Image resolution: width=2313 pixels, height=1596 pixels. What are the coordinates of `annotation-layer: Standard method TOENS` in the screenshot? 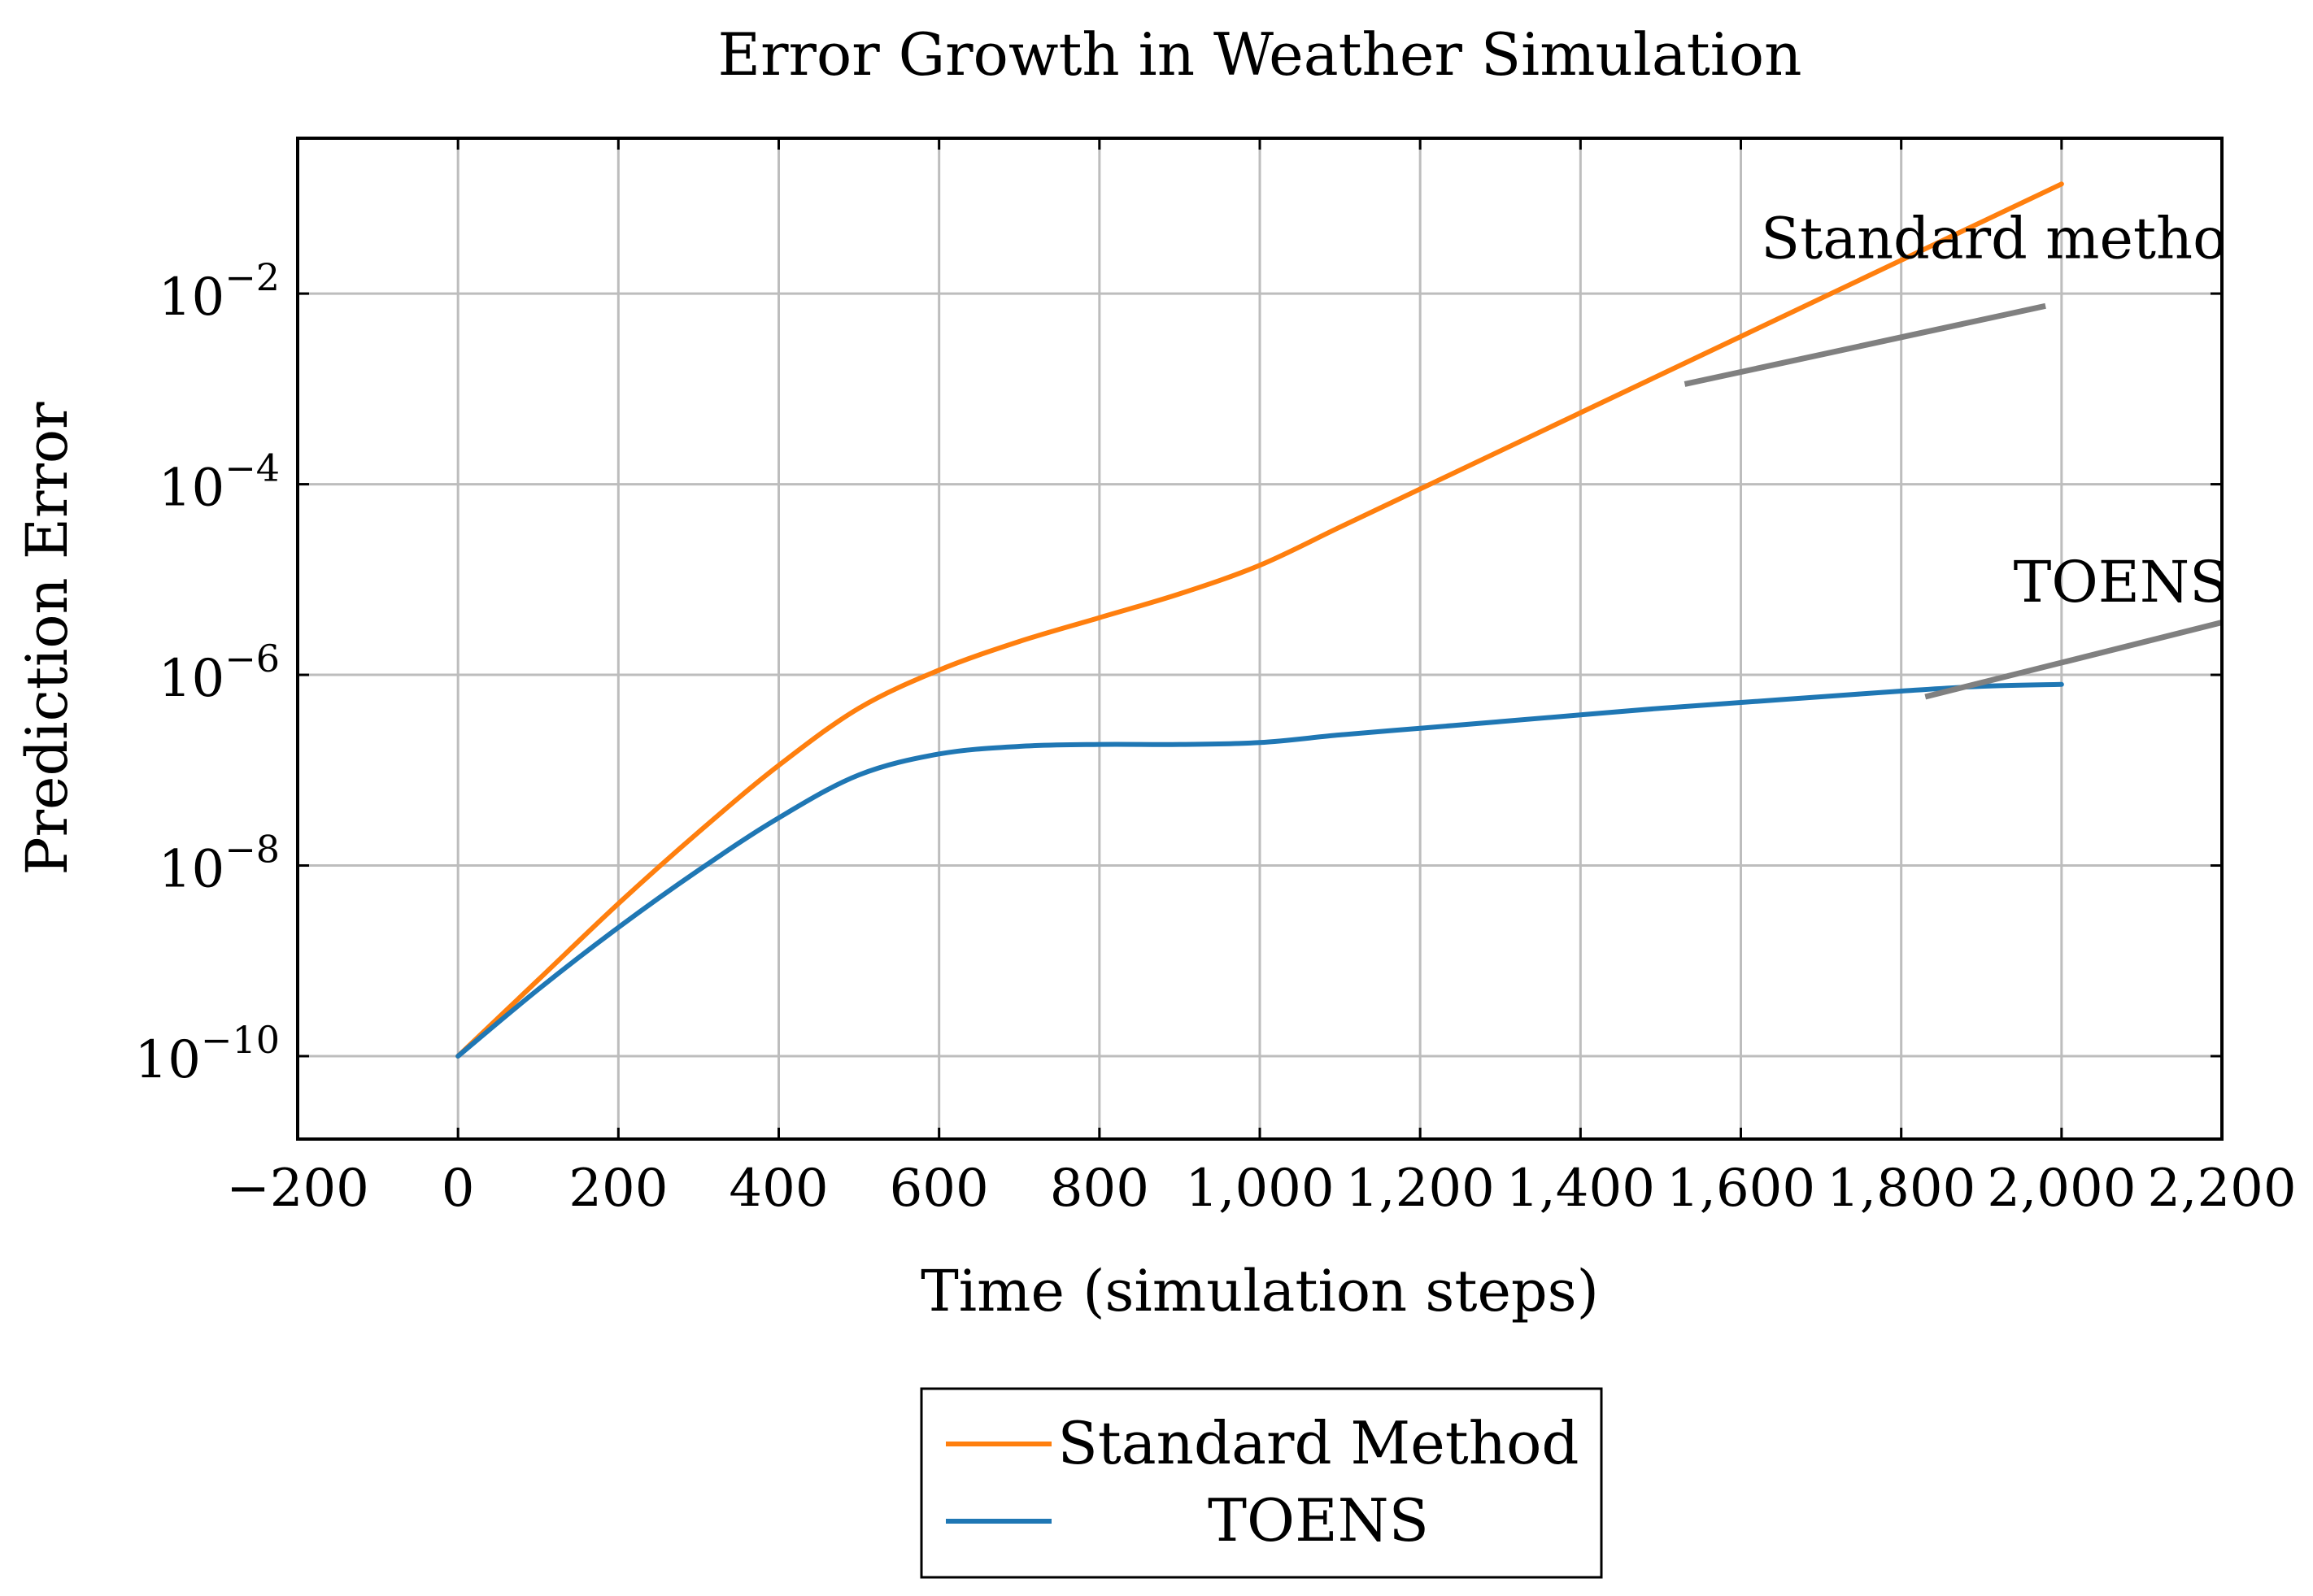 It's located at (1973, 453).